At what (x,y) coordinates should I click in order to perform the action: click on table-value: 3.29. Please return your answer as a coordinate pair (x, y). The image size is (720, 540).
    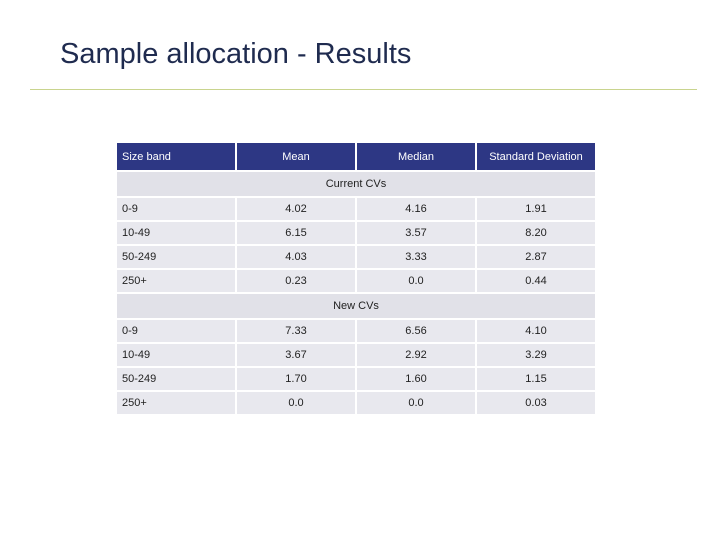
    Looking at the image, I should click on (536, 355).